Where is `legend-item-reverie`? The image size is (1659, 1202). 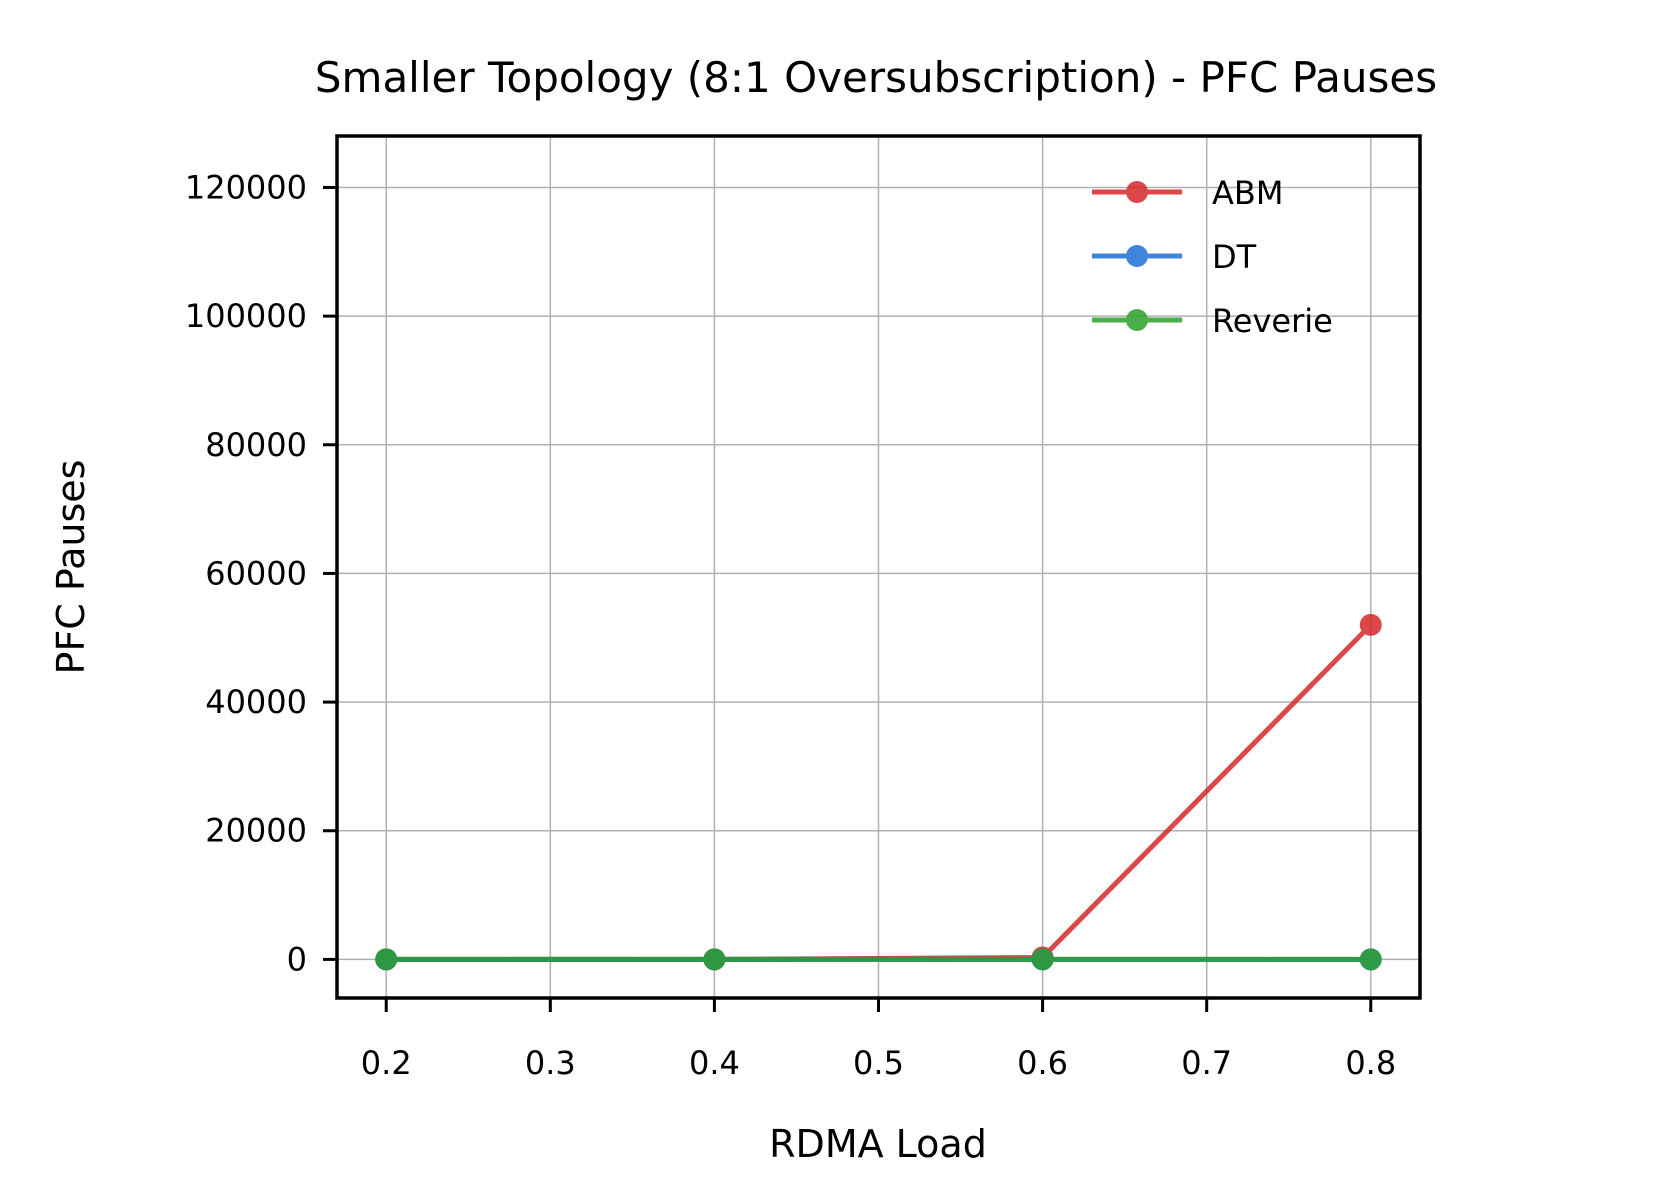
legend-item-reverie is located at coordinates (1137, 320).